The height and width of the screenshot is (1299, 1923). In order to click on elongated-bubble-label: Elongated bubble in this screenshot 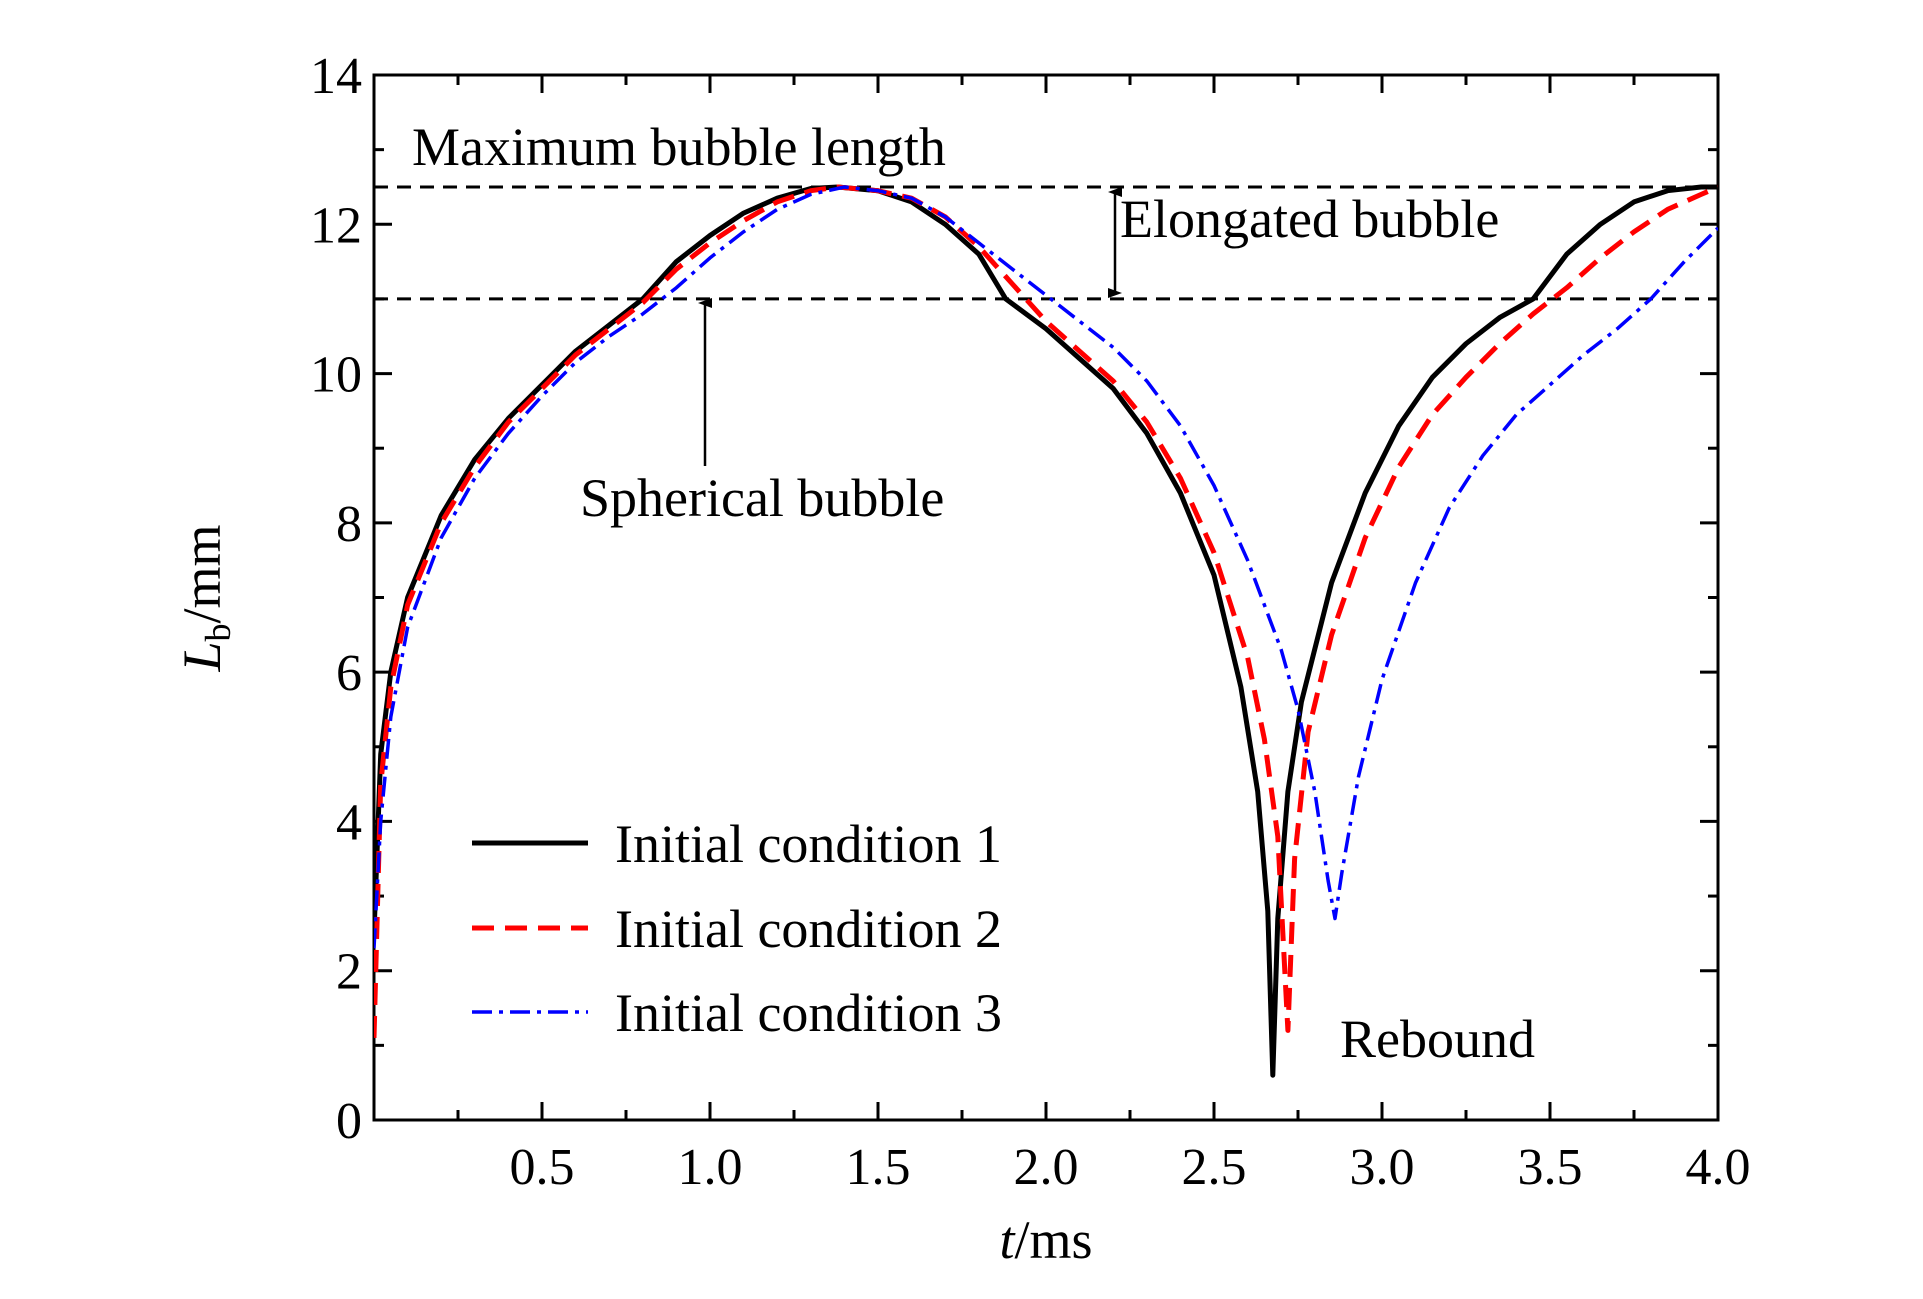, I will do `click(1309, 219)`.